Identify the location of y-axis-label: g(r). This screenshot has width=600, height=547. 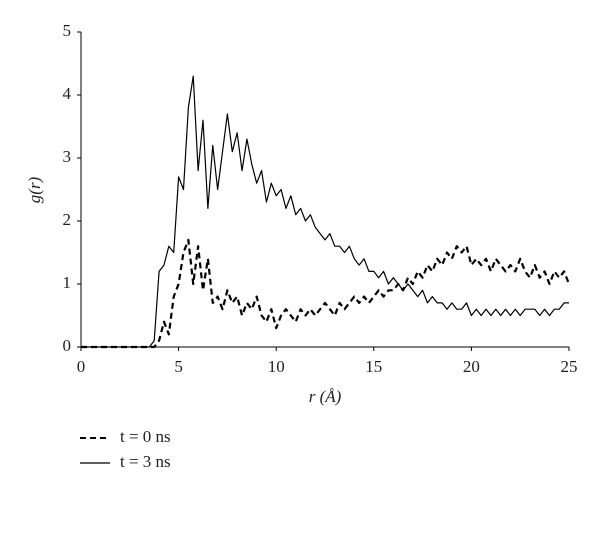
(34, 189).